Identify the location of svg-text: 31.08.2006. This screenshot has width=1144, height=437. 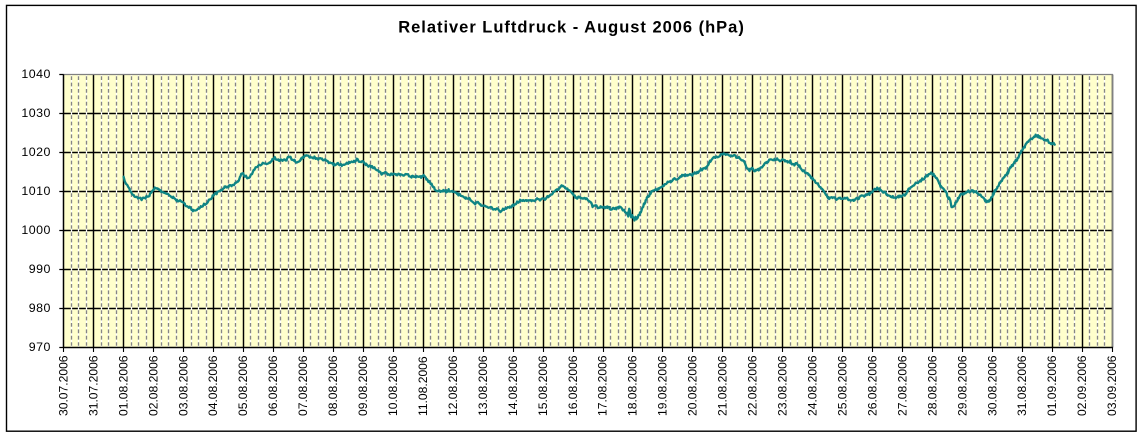
(1022, 385).